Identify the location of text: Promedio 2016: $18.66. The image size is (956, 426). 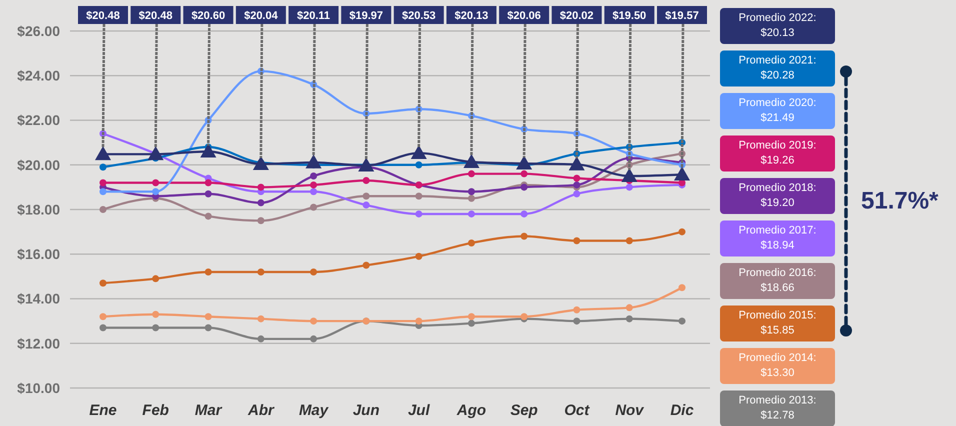
(777, 280).